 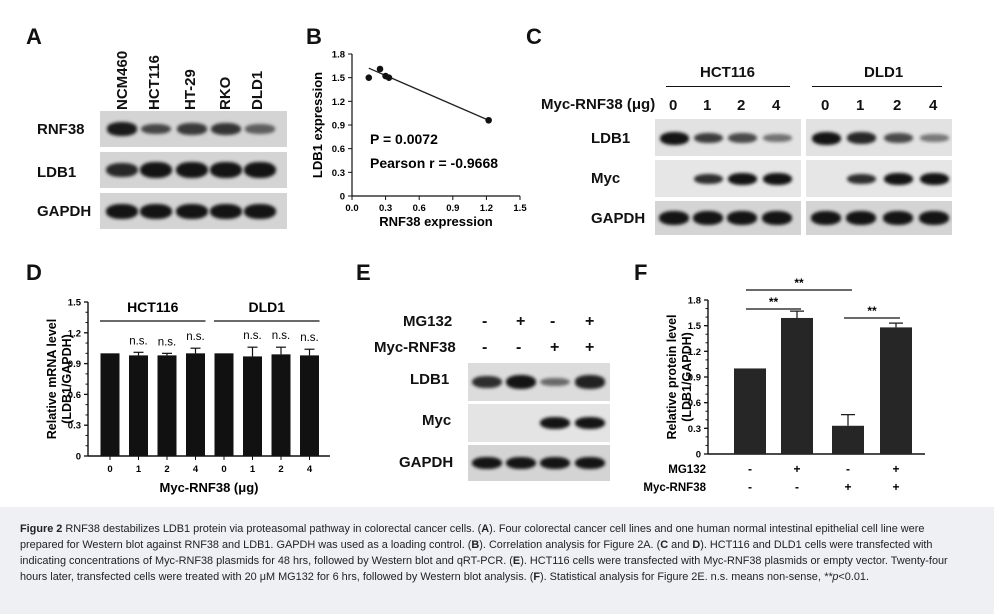 I want to click on caption-panel-ref: E, so click(x=516, y=561).